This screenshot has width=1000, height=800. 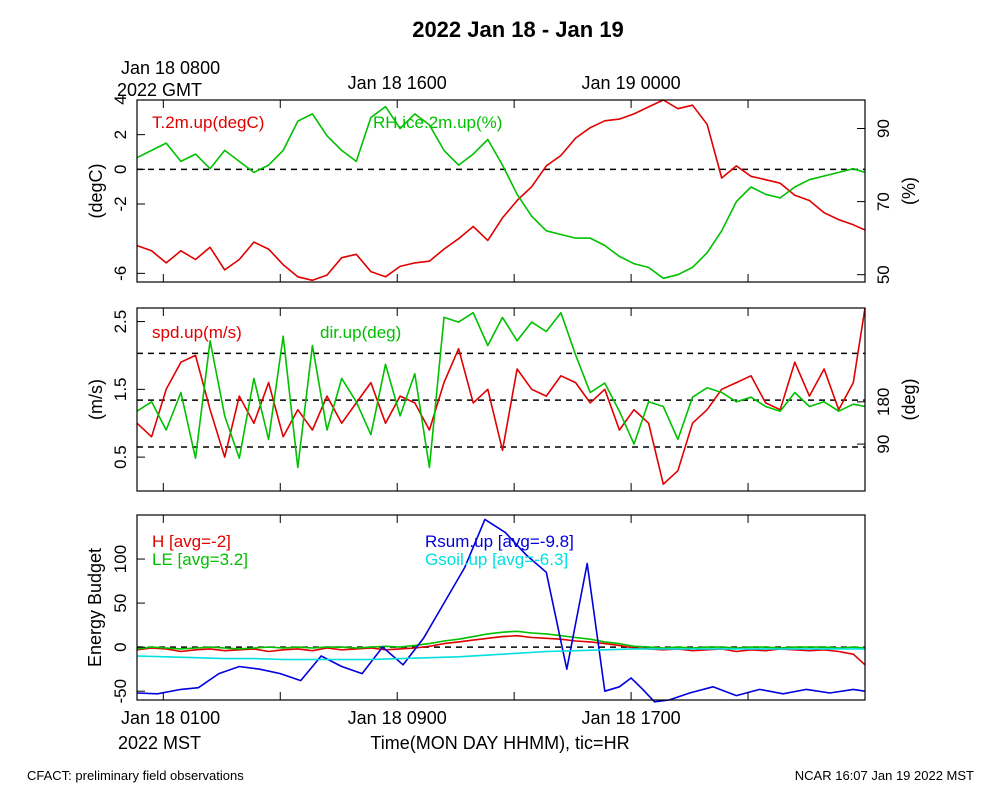 What do you see at coordinates (120, 603) in the screenshot?
I see `y-tick-label: 50` at bounding box center [120, 603].